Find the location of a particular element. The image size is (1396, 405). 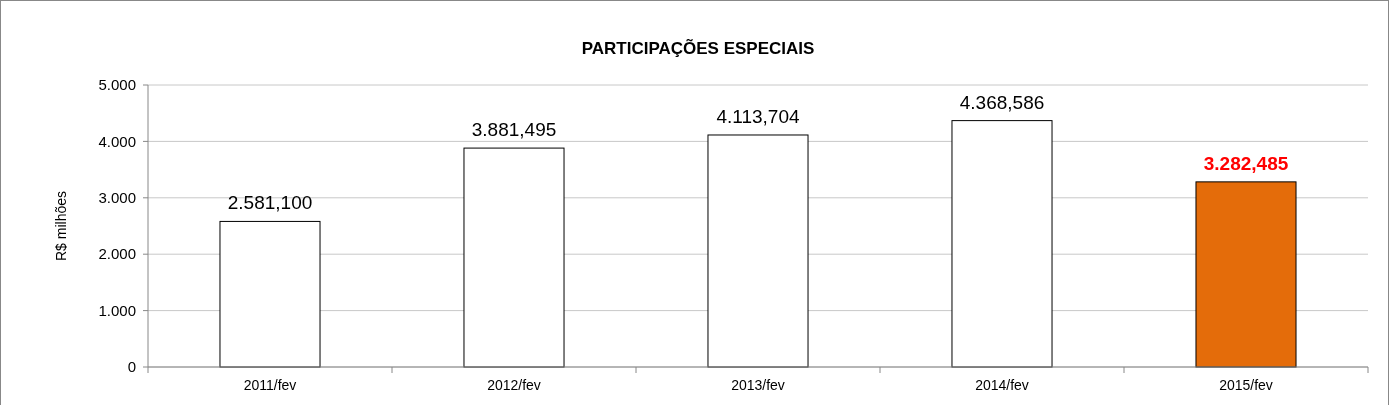

data-label: 4.368,586 is located at coordinates (1002, 102).